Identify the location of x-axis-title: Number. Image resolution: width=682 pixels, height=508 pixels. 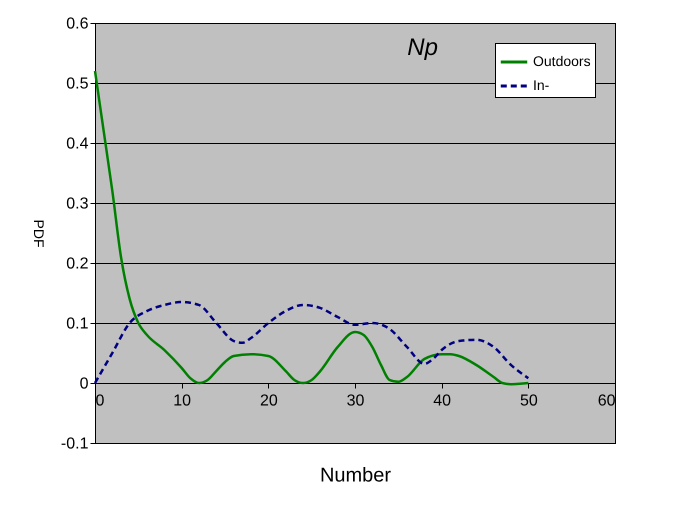
(356, 475).